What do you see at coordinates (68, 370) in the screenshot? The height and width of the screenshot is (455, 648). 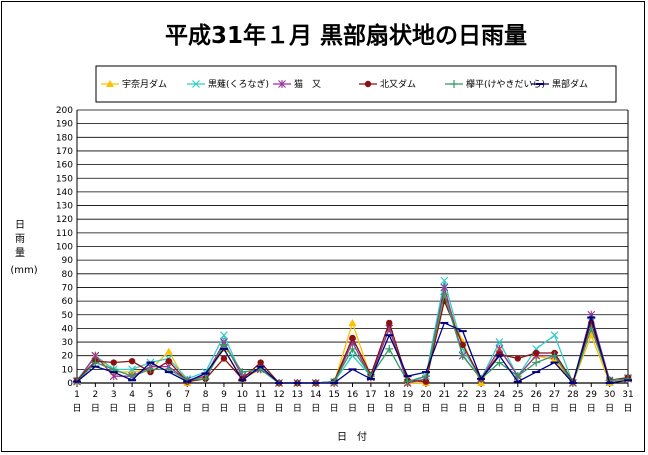 I see `y-tick-label: 10` at bounding box center [68, 370].